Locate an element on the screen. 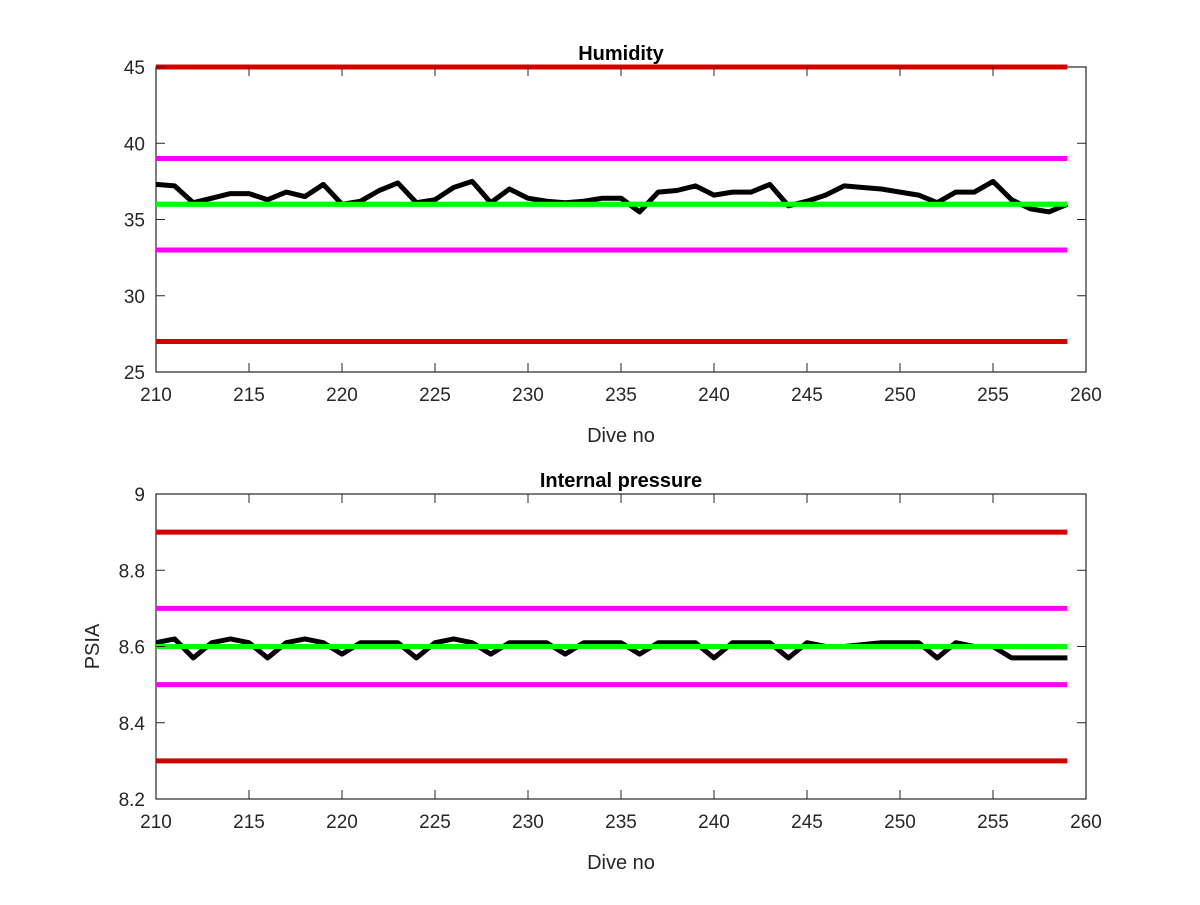 The image size is (1200, 905). pressure-y-tick-label: 9 is located at coordinates (139, 495).